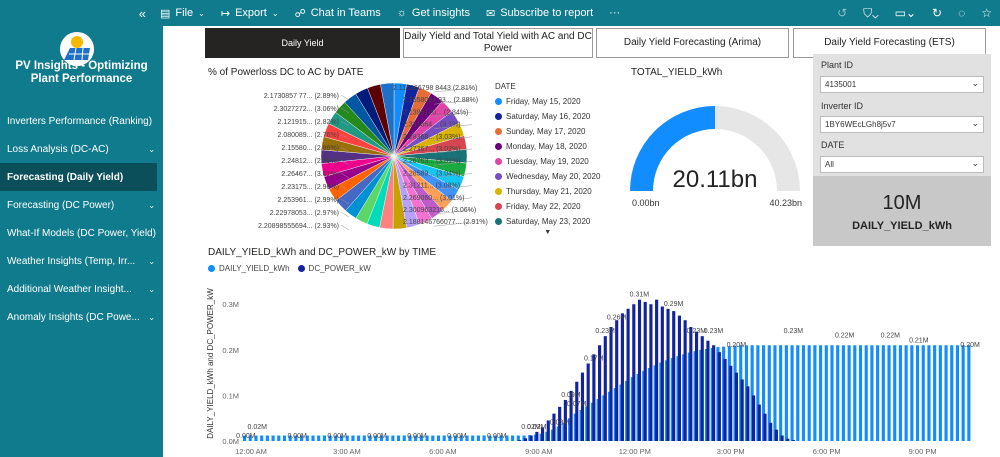 This screenshot has width=1000, height=457. What do you see at coordinates (871, 12) in the screenshot?
I see `bookmark-icon: ⛉⌄` at bounding box center [871, 12].